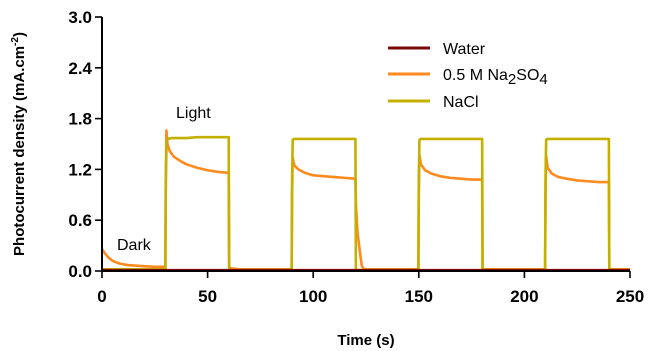 Image resolution: width=651 pixels, height=351 pixels. Describe the element at coordinates (134, 245) in the screenshot. I see `annotation-dark: Dark` at that location.